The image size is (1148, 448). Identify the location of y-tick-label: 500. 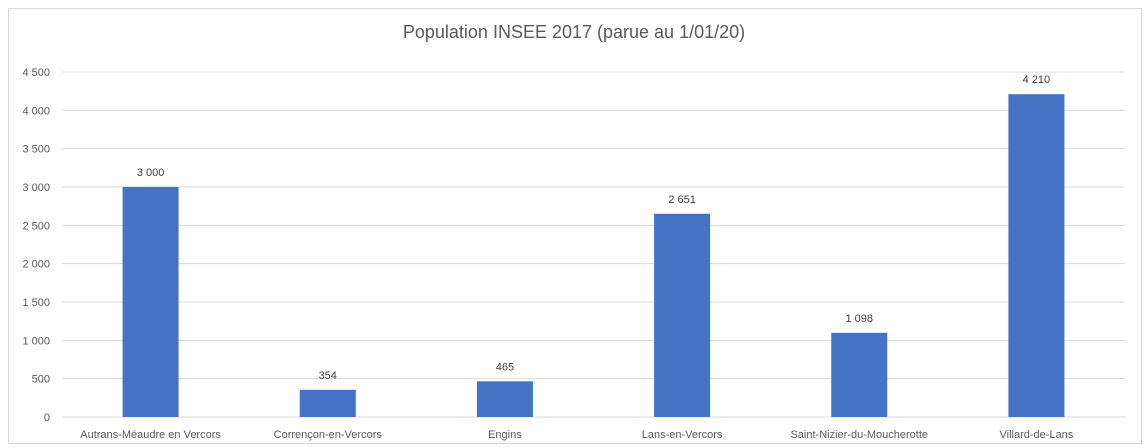
(41, 380).